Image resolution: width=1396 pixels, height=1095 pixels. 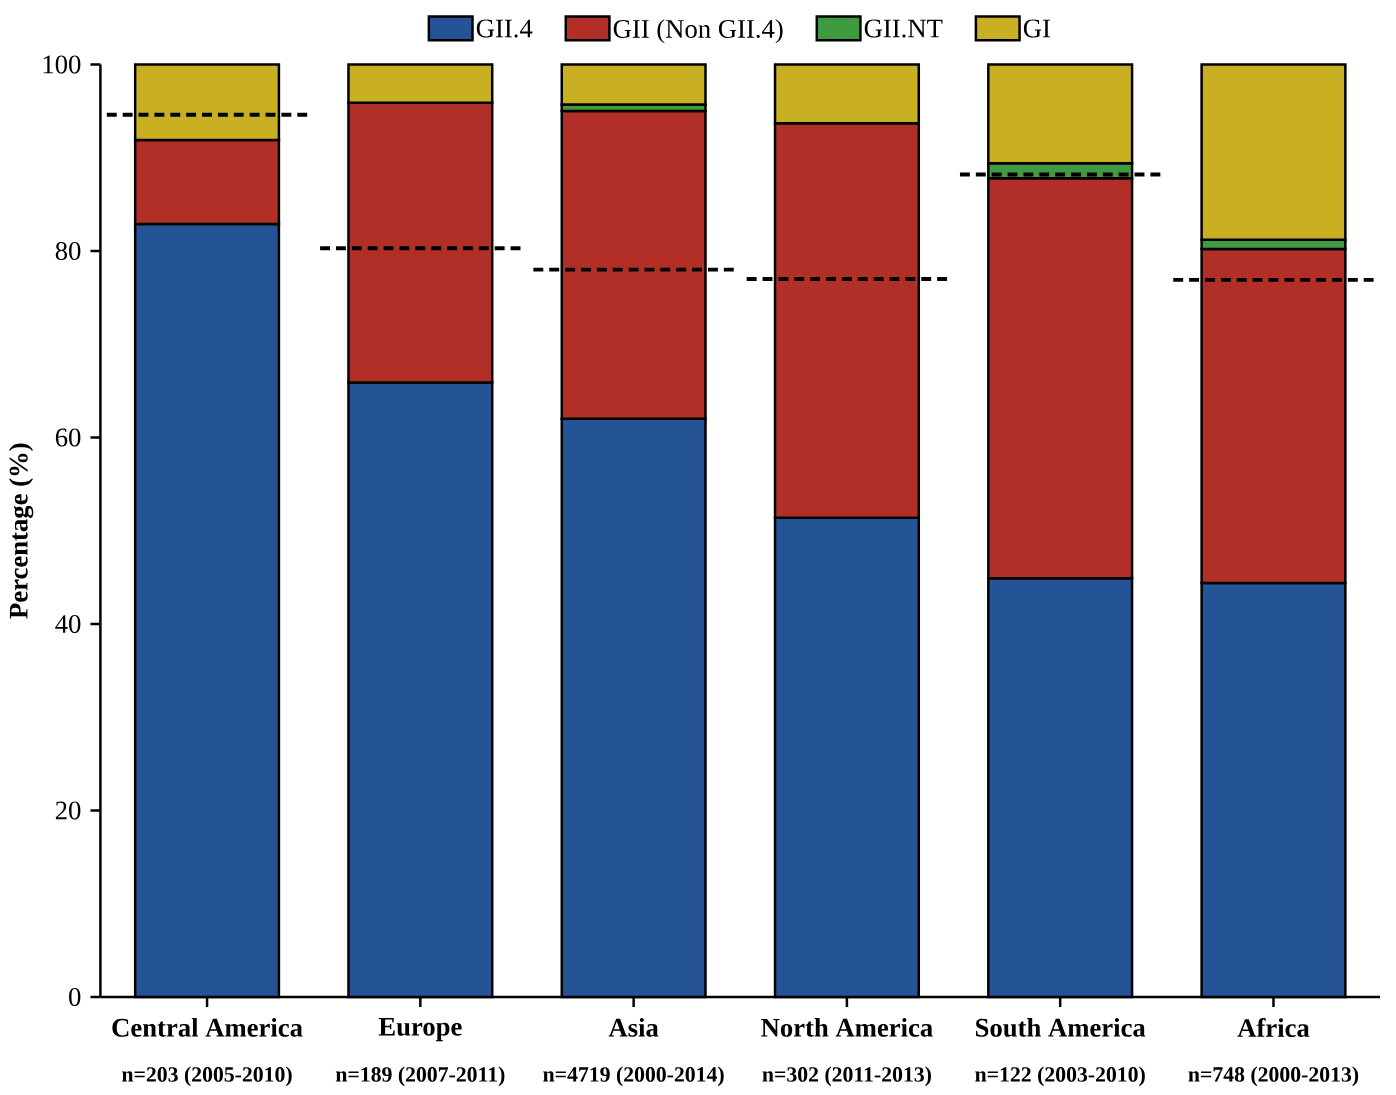 What do you see at coordinates (633, 1027) in the screenshot?
I see `x-tick-label: Asia` at bounding box center [633, 1027].